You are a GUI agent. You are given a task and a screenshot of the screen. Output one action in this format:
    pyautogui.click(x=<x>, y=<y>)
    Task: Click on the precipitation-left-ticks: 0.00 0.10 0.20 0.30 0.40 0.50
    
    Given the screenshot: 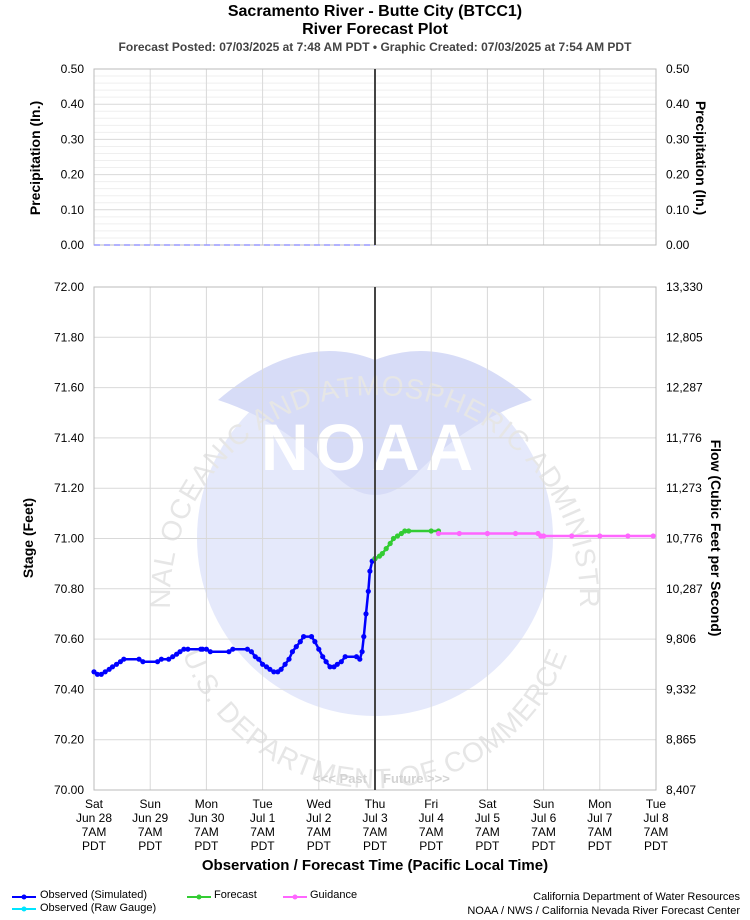 What is the action you would take?
    pyautogui.click(x=73, y=157)
    